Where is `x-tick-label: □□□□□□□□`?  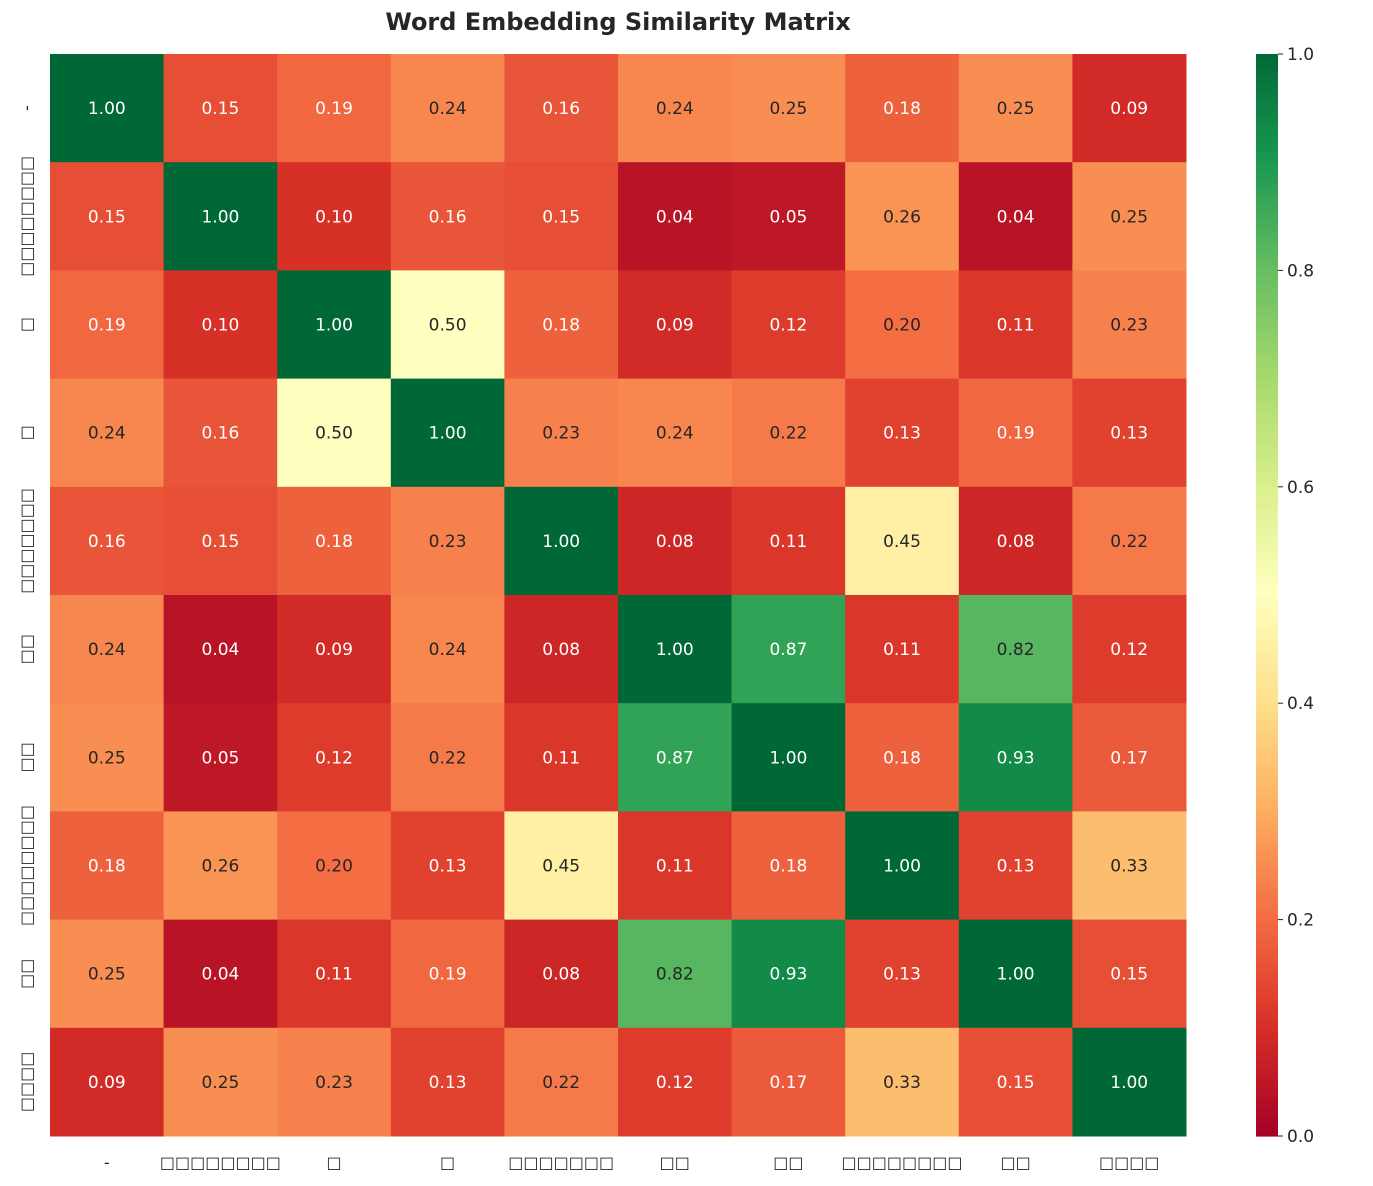
x-tick-label: □□□□□□□□ is located at coordinates (902, 1162).